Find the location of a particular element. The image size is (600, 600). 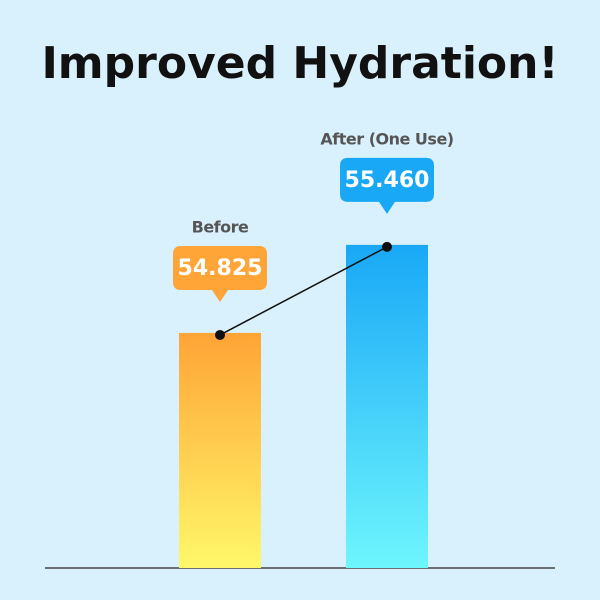

connector-line is located at coordinates (303, 291).